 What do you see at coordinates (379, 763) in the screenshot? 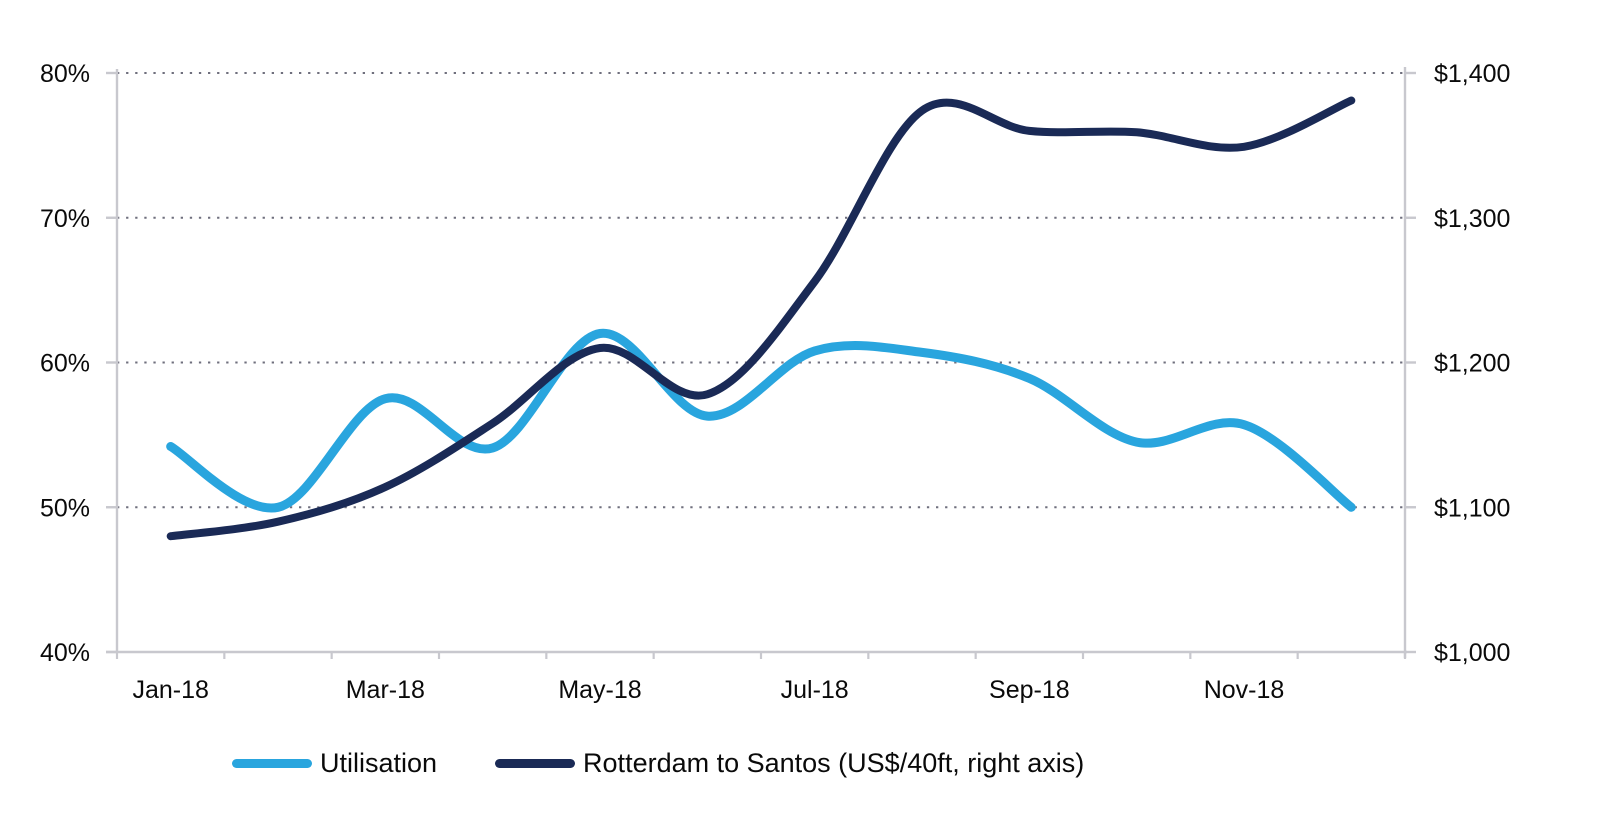
I see `legend-label-utilisation: Utilisation` at bounding box center [379, 763].